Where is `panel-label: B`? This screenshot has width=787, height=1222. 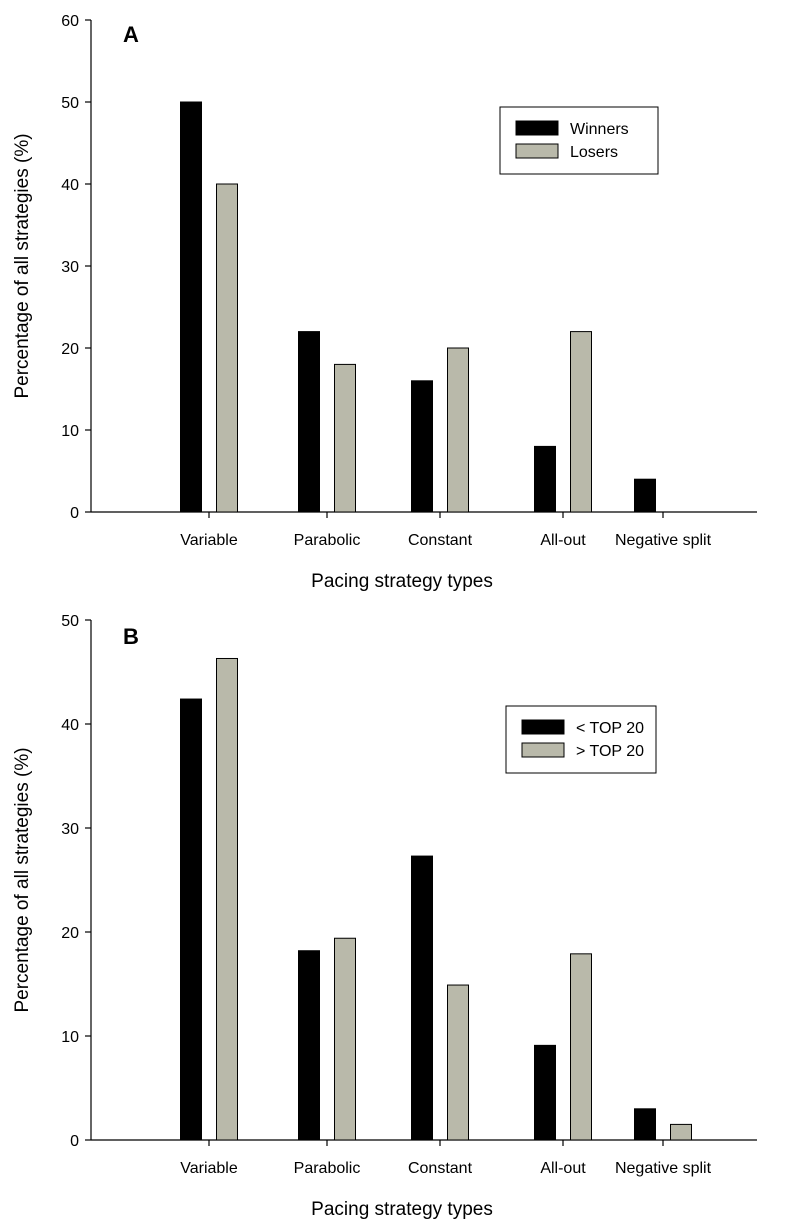
panel-label: B is located at coordinates (131, 636).